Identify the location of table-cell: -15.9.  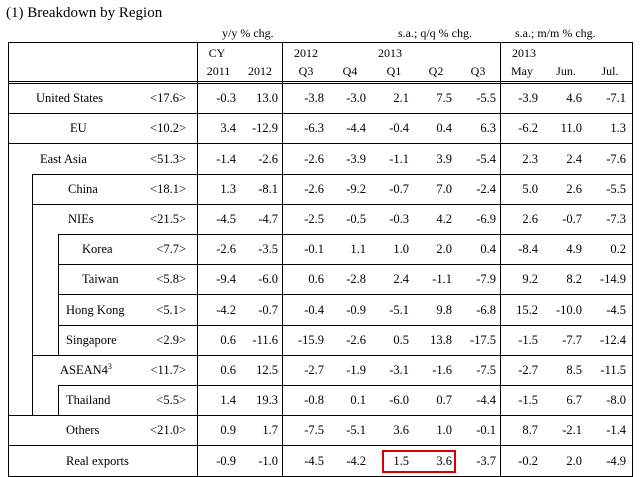
(310, 339).